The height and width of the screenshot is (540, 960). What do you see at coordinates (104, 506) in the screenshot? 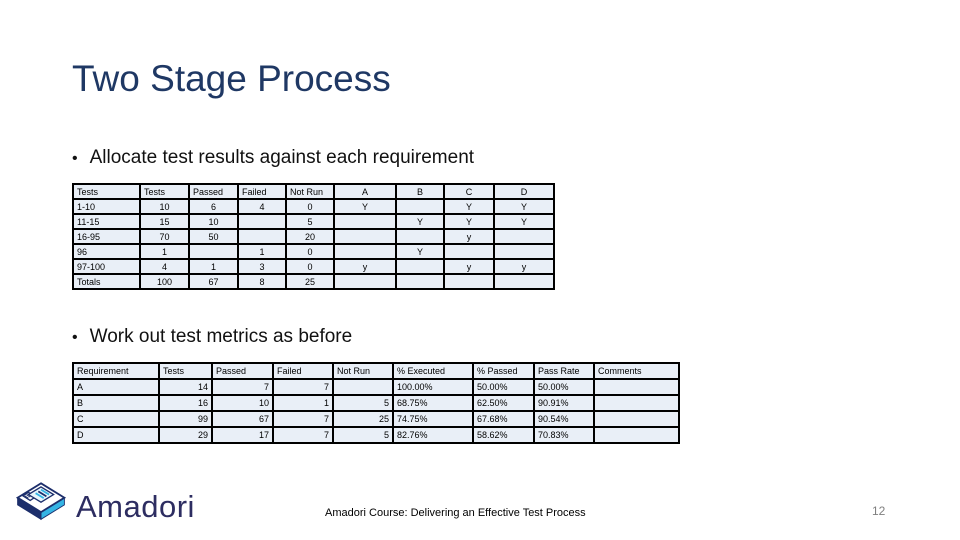
I see `amadori-logo: Amadori` at bounding box center [104, 506].